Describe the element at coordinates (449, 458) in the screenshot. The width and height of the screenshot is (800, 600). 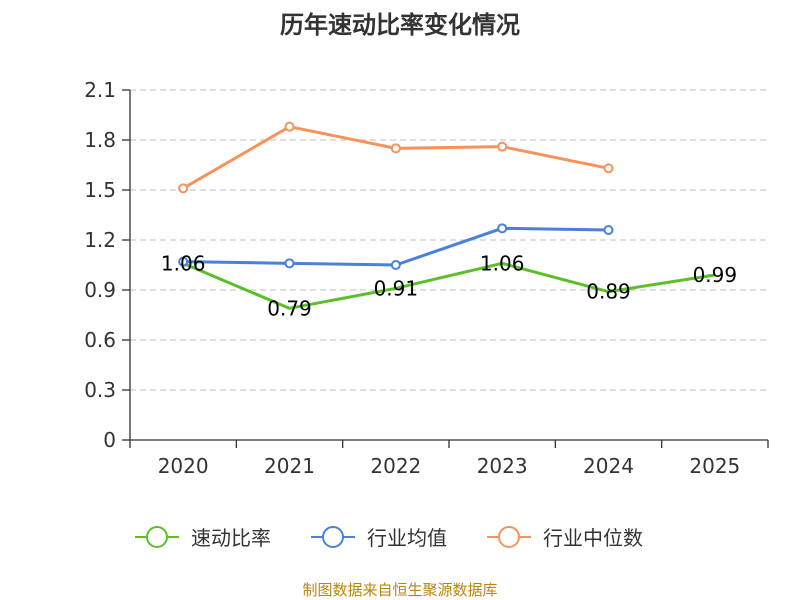
I see `x-axis: 2020 2021 2022 2023 2024 2025` at that location.